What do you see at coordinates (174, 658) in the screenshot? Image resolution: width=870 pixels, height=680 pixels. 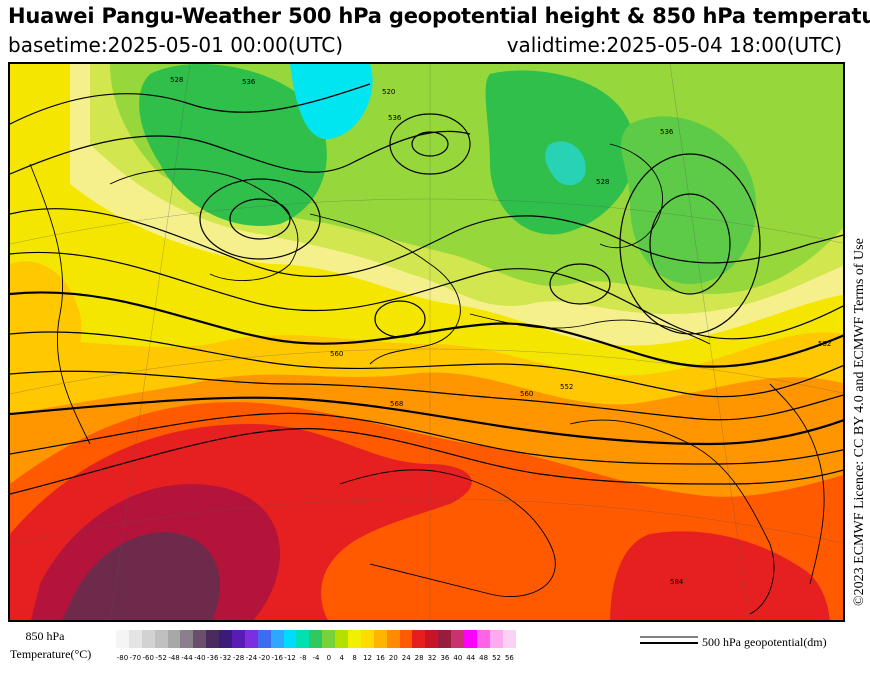 I see `colorbar-tick-label: -48` at bounding box center [174, 658].